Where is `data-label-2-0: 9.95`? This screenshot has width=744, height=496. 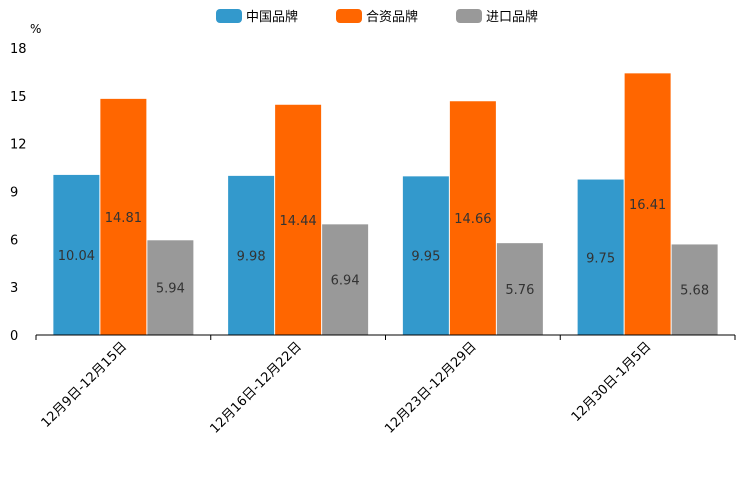 data-label-2-0: 9.95 is located at coordinates (425, 257).